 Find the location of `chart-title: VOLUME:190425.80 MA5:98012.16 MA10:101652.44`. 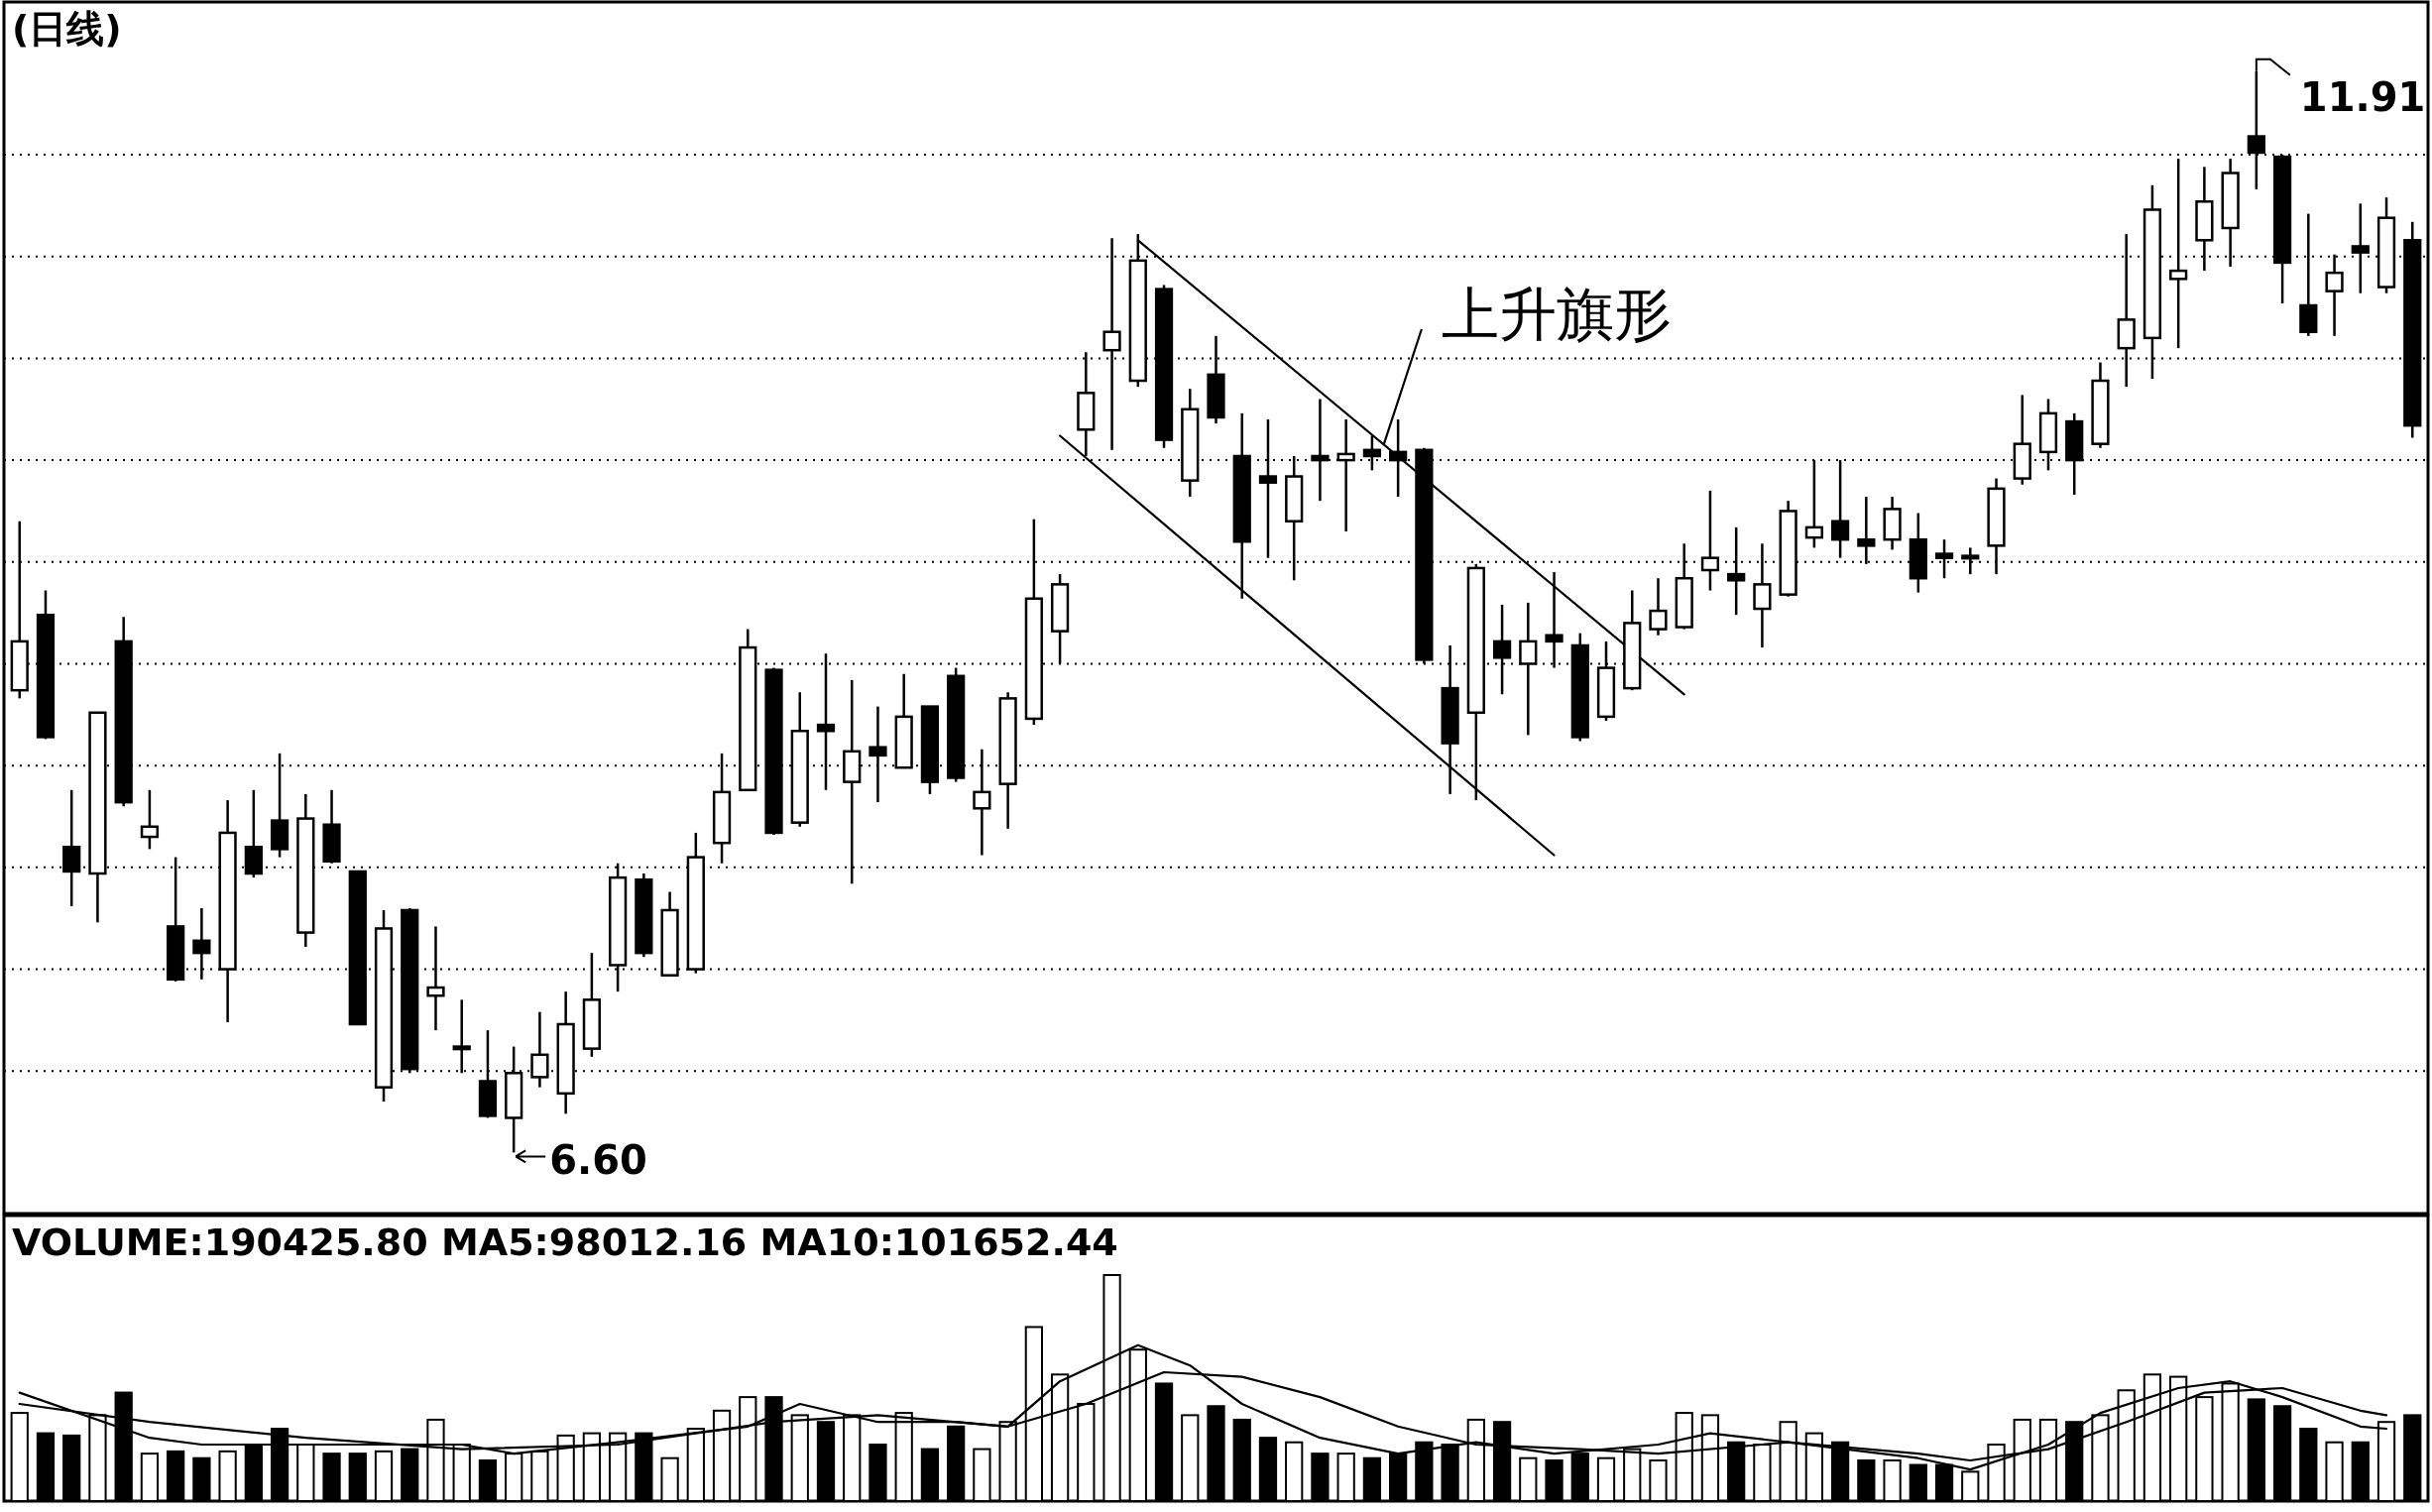

chart-title: VOLUME:190425.80 MA5:98012.16 MA10:101652.44 is located at coordinates (565, 1242).